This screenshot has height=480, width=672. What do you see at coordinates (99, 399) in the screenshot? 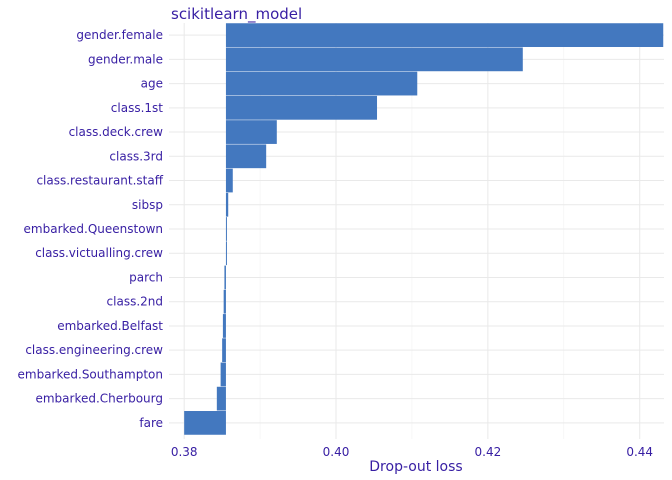
I see `y-tick-label: embarked.Cherbourg` at bounding box center [99, 399].